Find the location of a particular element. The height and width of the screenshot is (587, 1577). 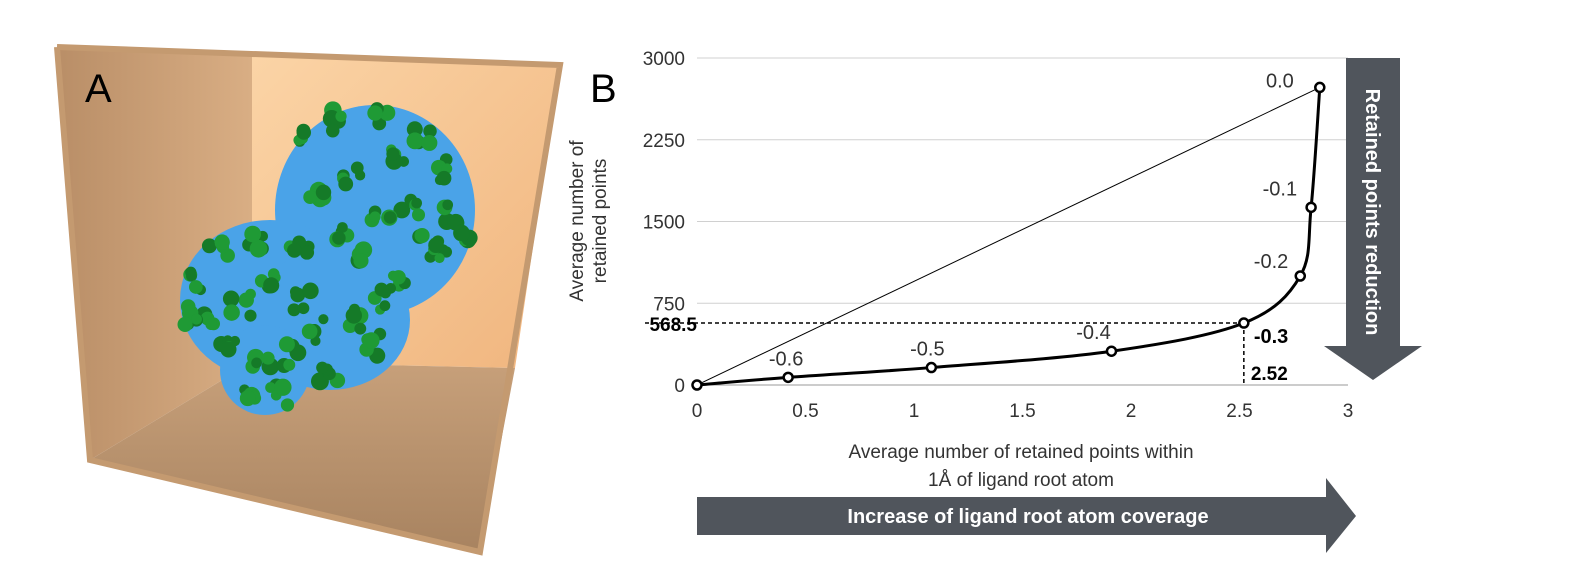

x-direction-arrow: Increase of ligand root atom coverage is located at coordinates (1026, 515).